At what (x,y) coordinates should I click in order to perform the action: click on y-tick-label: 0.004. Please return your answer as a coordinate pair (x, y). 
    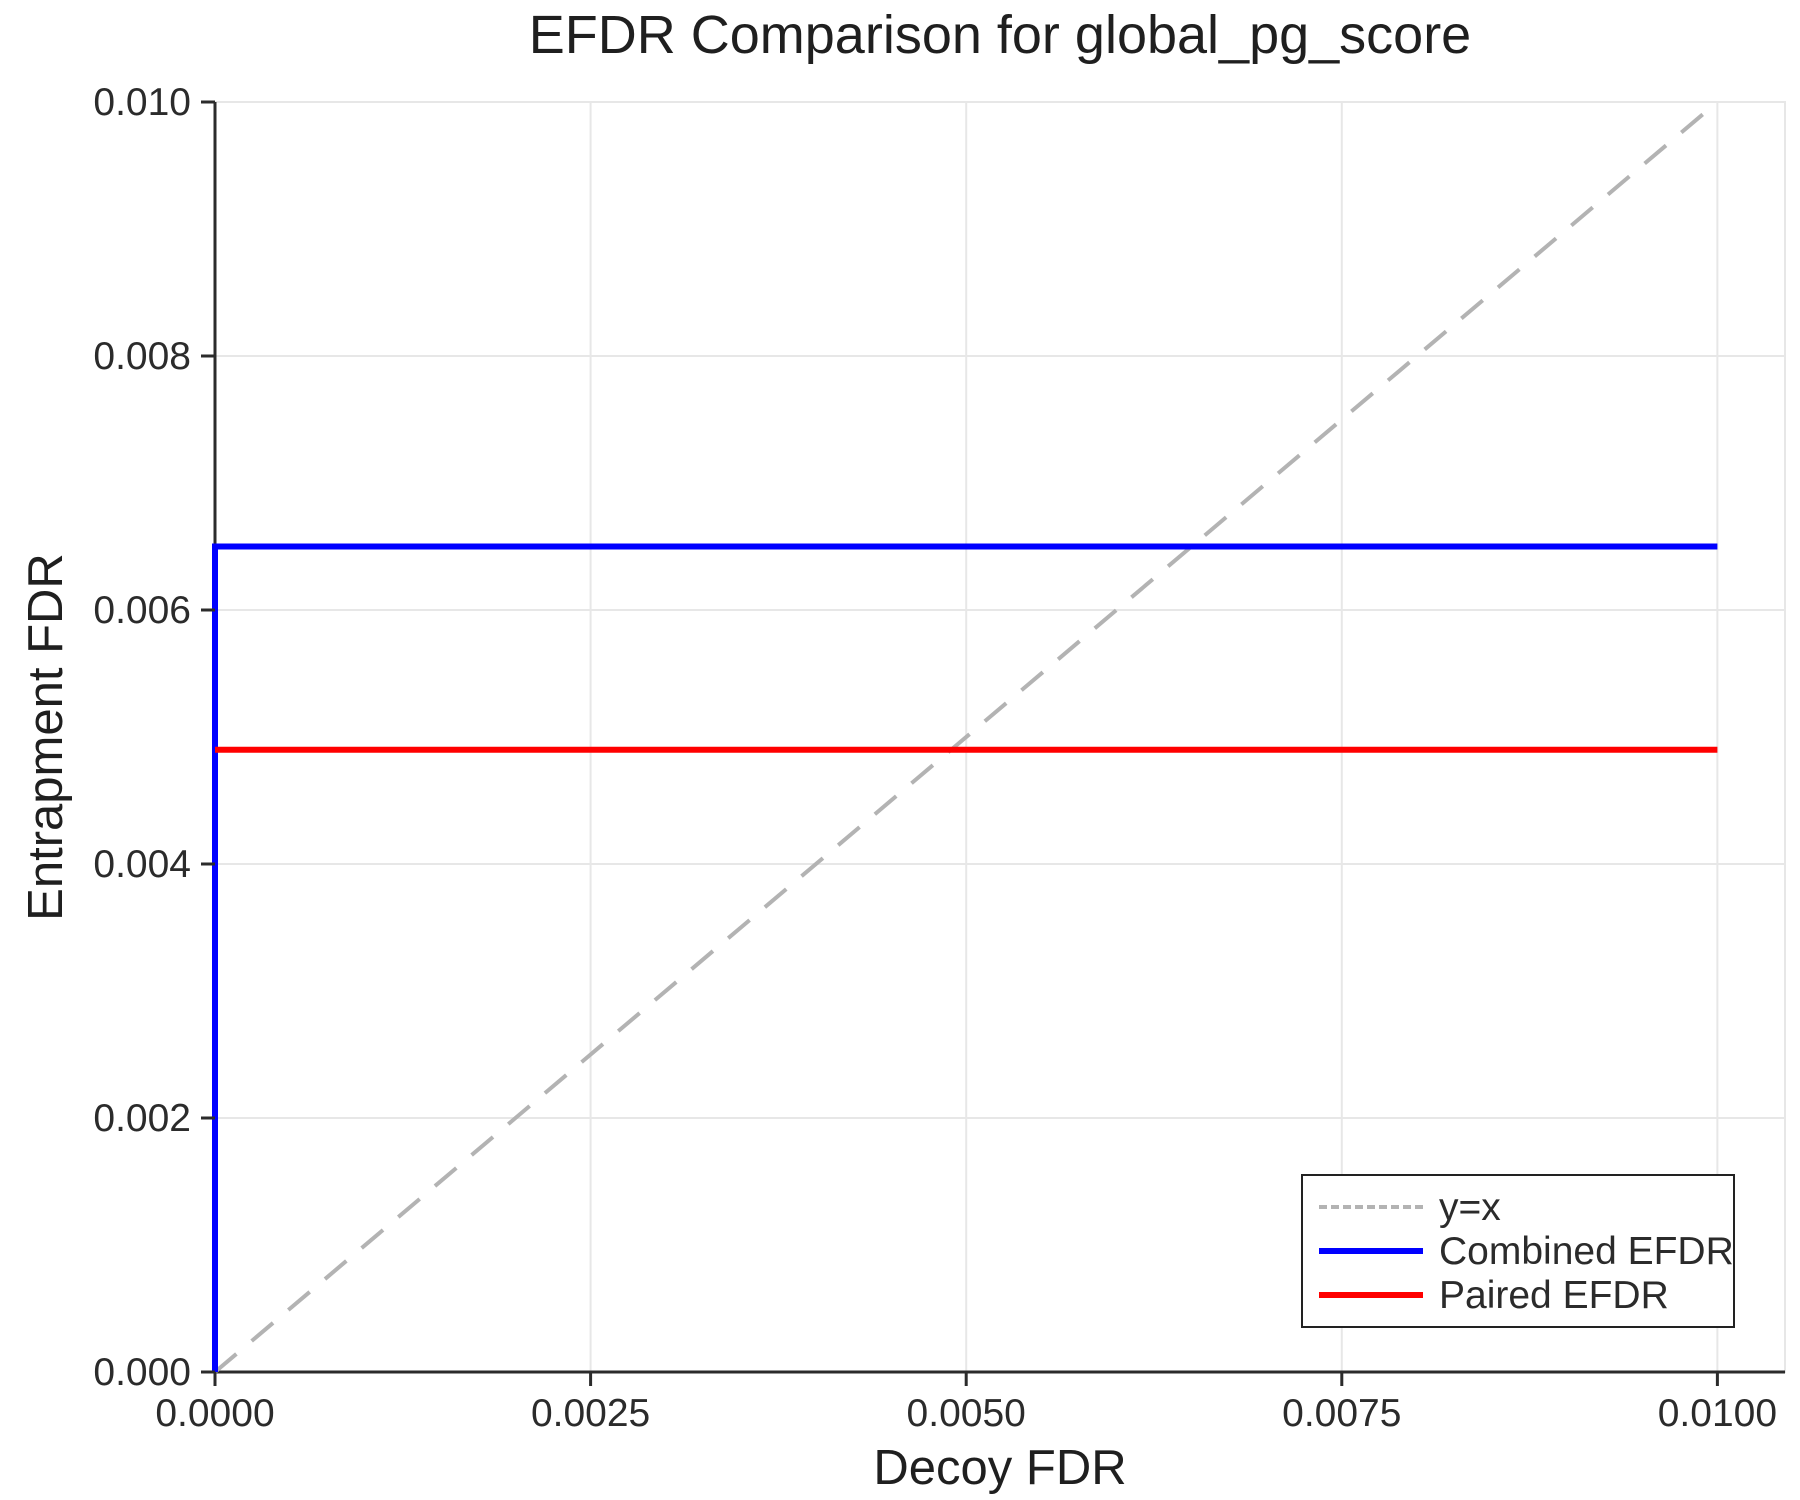
    Looking at the image, I should click on (142, 864).